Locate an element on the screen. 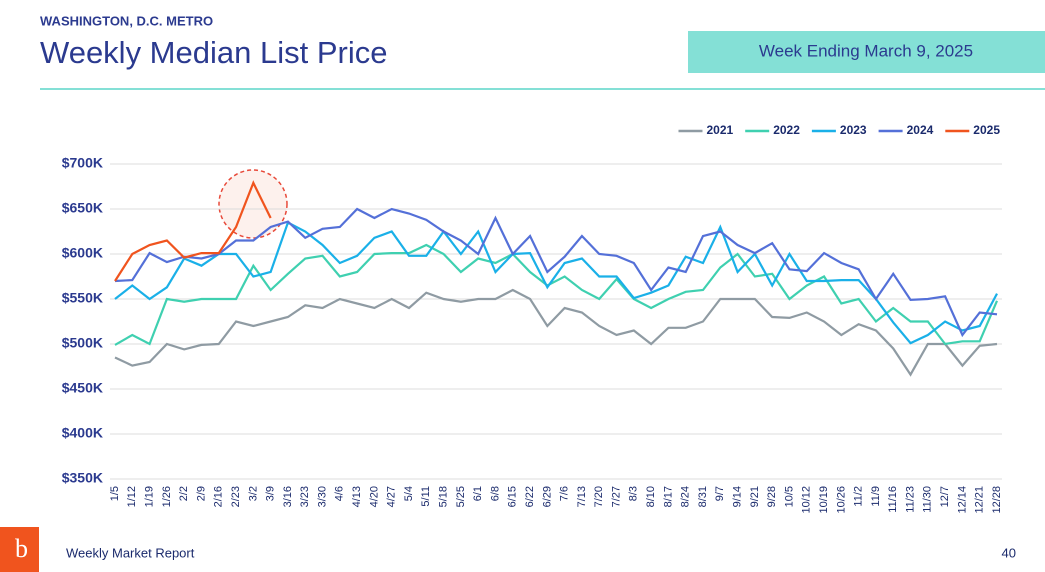 The height and width of the screenshot is (572, 1045). footer-text: Weekly Market Report is located at coordinates (130, 552).